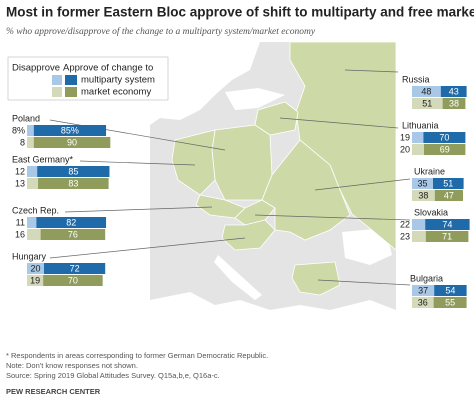  I want to click on value-label: 74, so click(447, 224).